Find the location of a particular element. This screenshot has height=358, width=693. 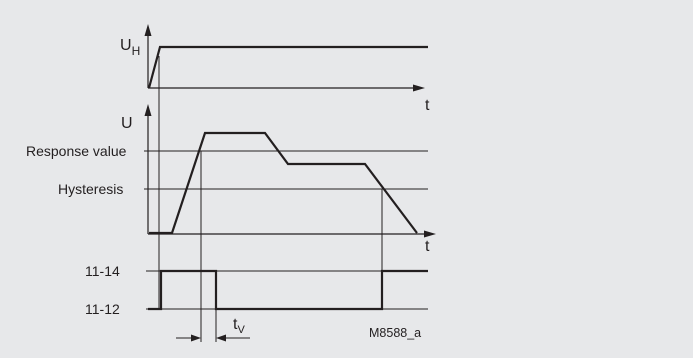

supply-voltage-panel: UH t is located at coordinates (275, 69).